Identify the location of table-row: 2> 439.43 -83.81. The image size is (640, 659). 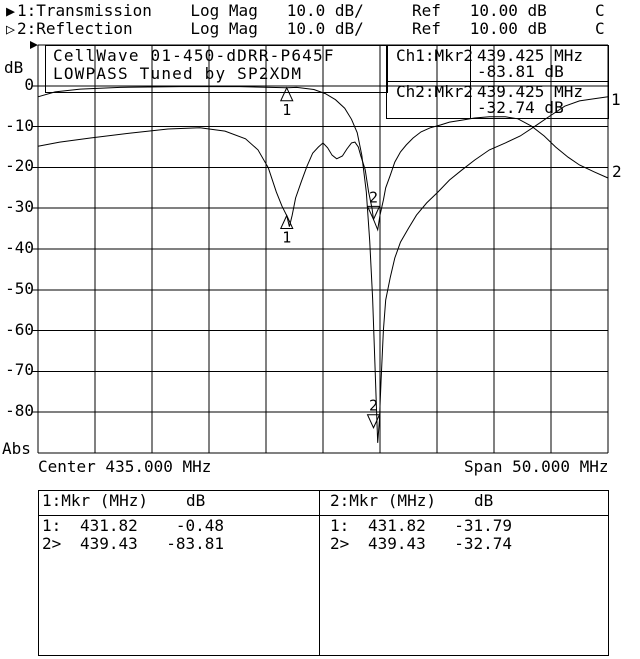
(133, 544).